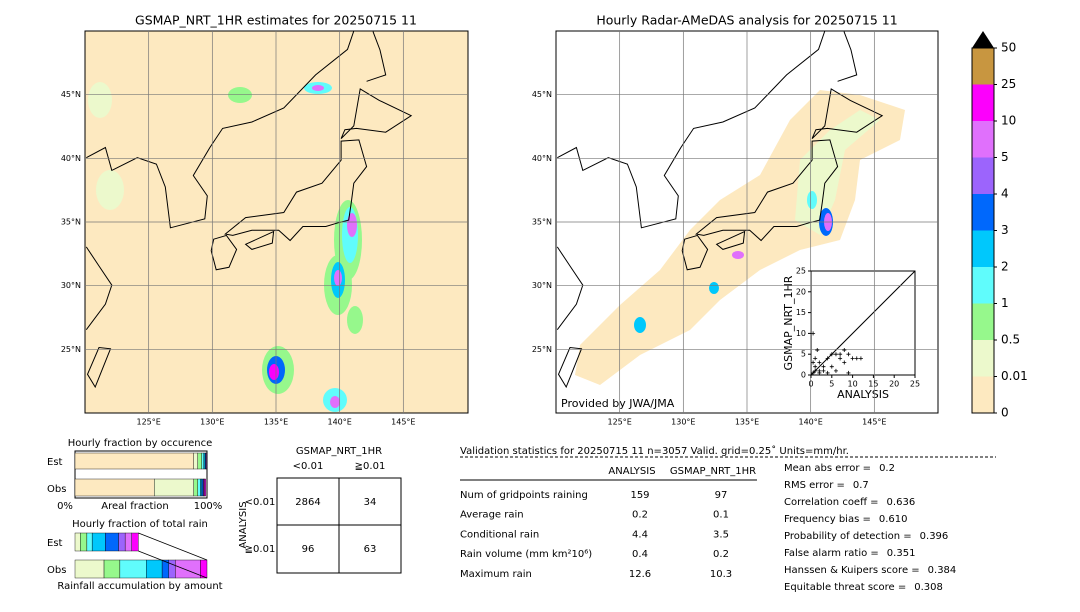 Image resolution: width=1080 pixels, height=612 pixels. I want to click on lon-label: 125°E, so click(620, 422).